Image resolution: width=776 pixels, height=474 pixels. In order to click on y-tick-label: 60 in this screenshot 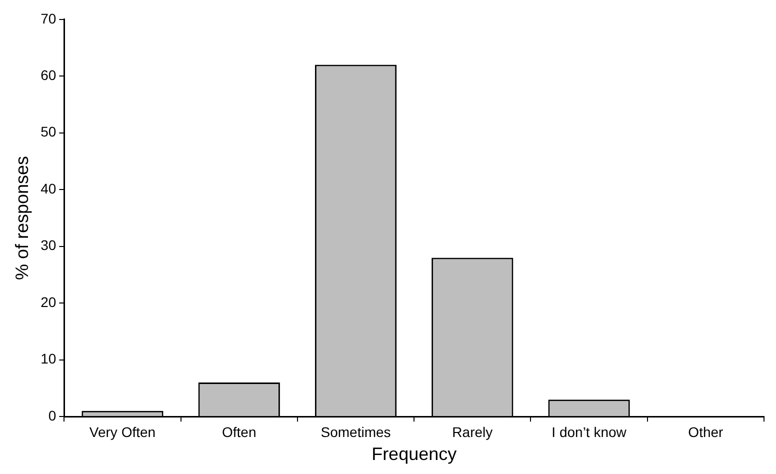, I will do `click(48, 75)`.